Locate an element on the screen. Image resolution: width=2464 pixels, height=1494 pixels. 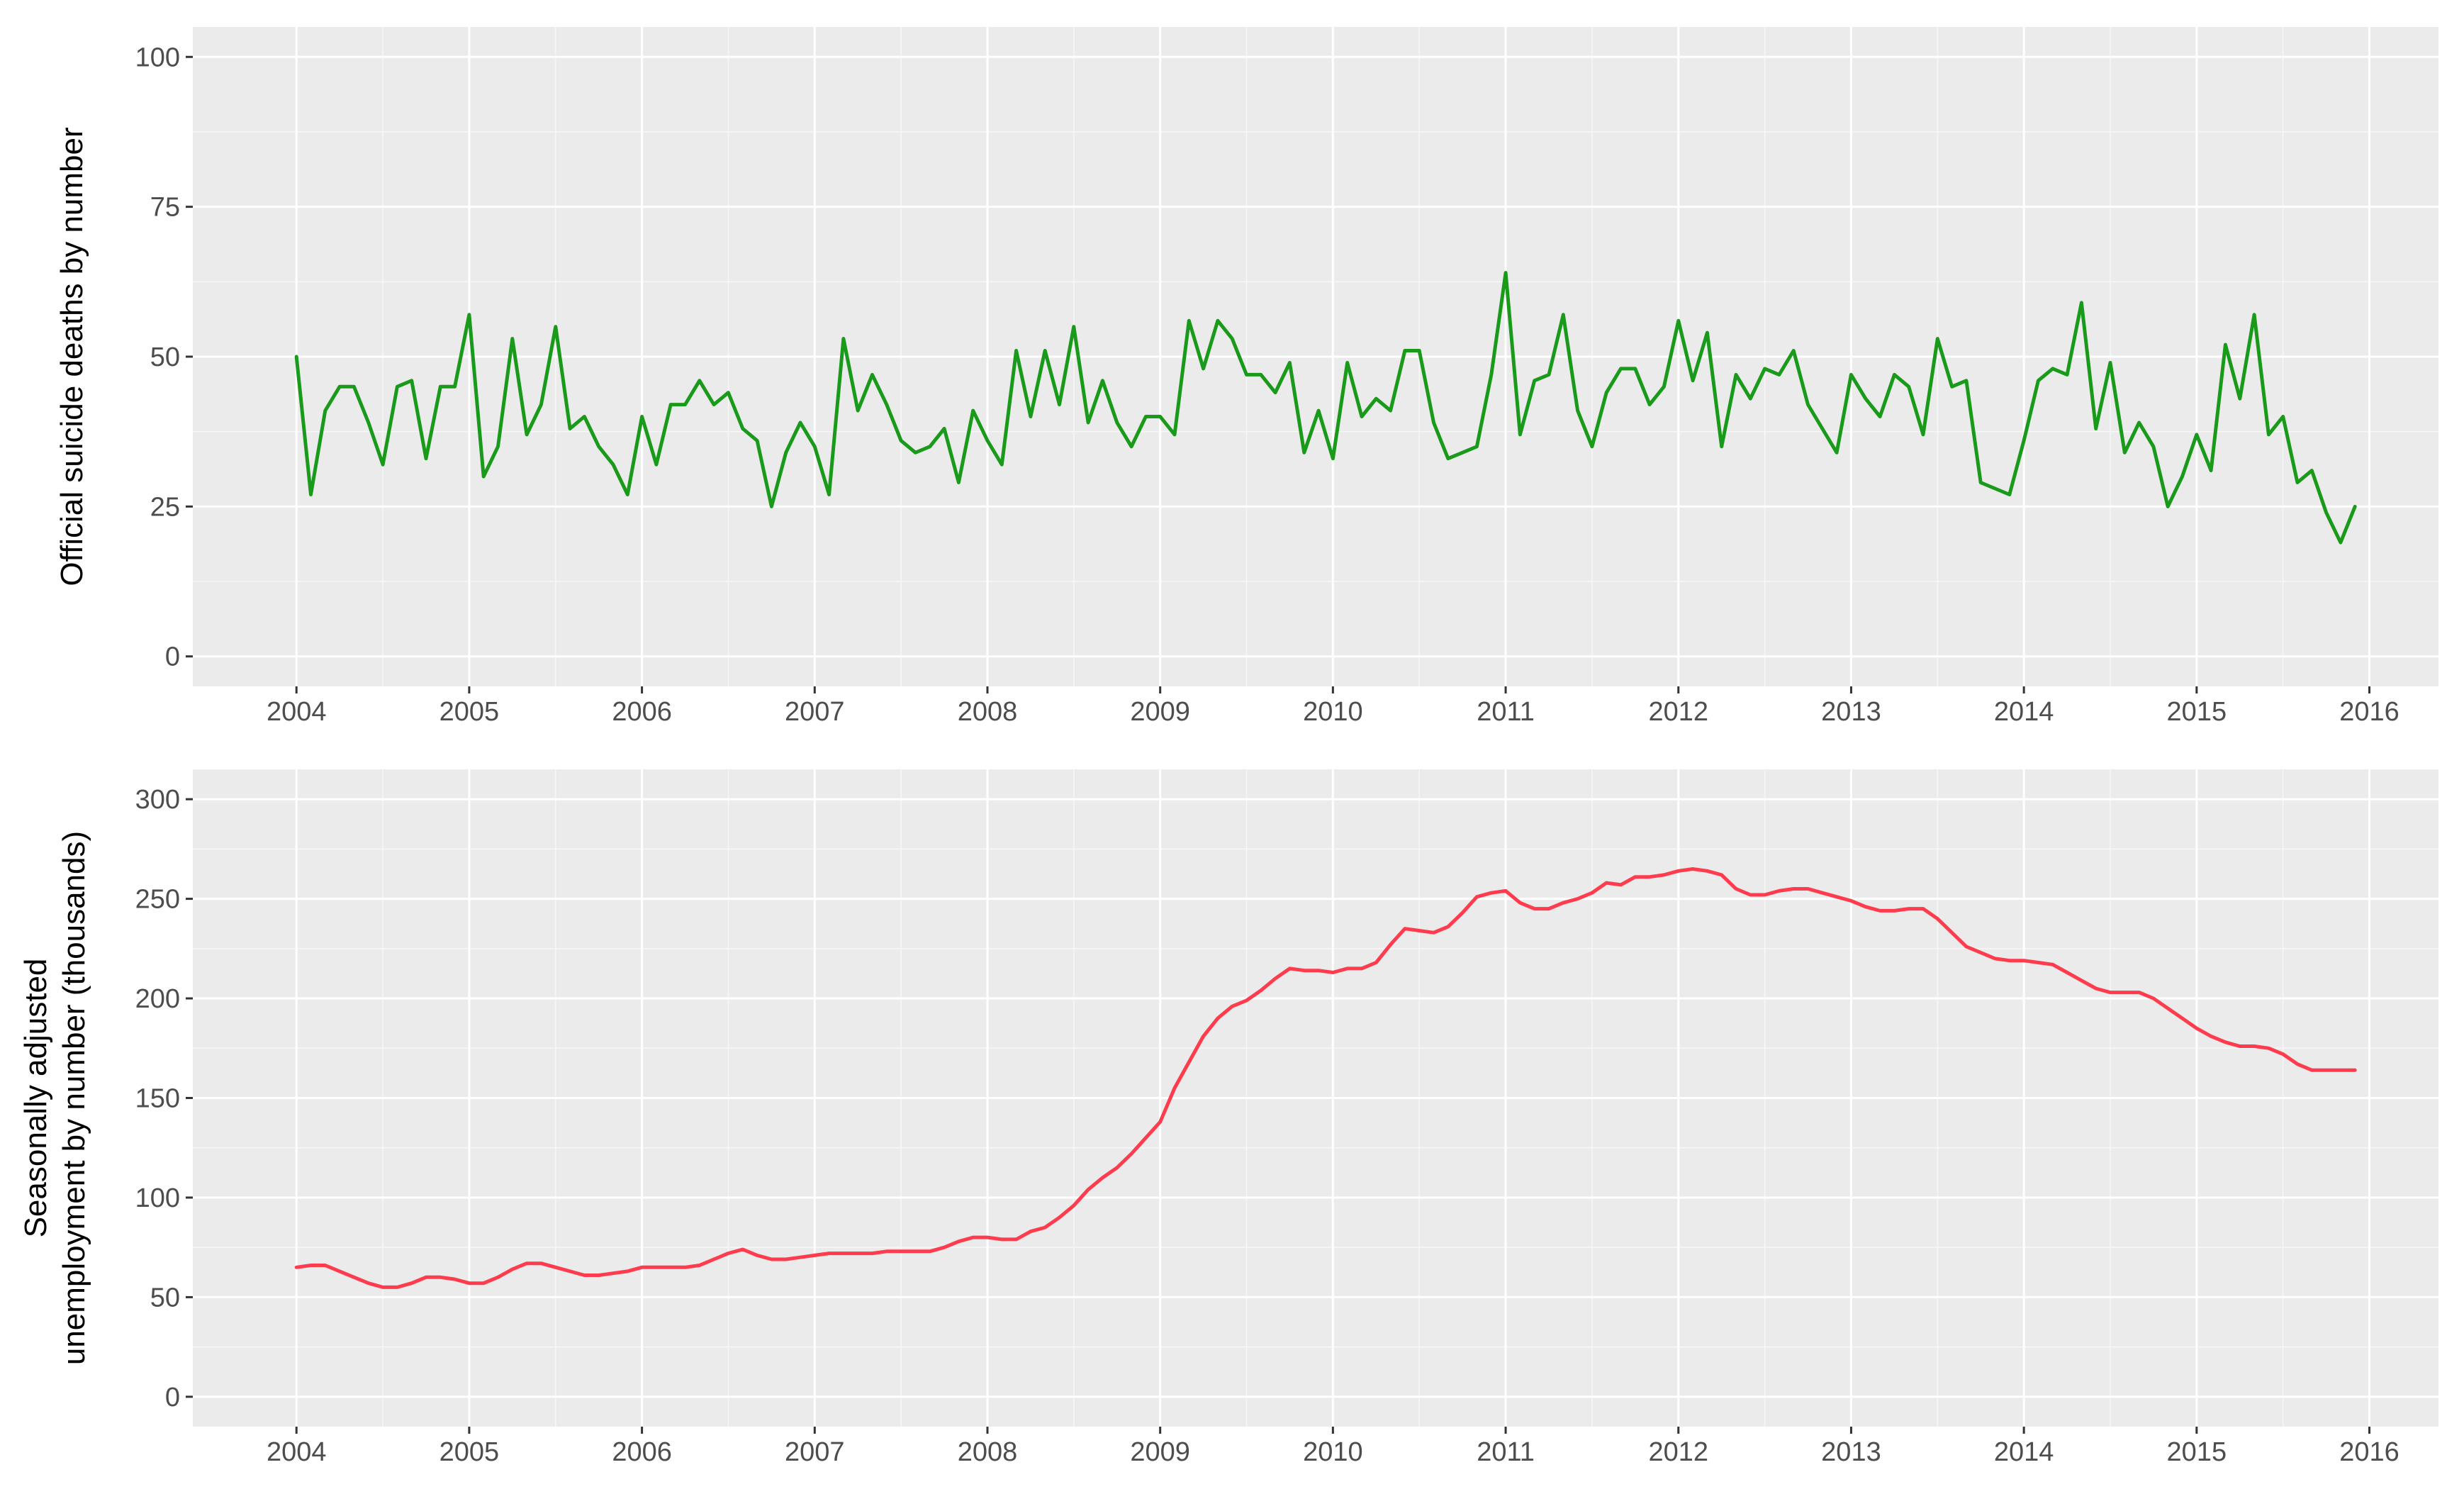
y-tick-label: 25 is located at coordinates (165, 507).